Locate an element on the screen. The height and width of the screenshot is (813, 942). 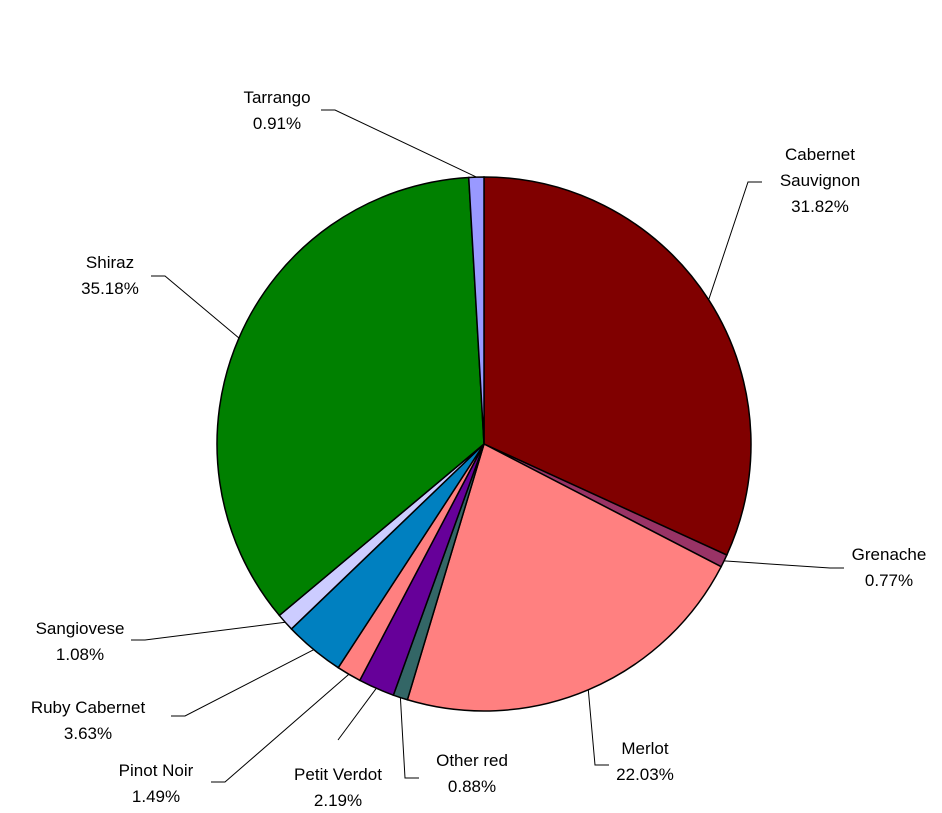
slice-name-label: Other red is located at coordinates (472, 760).